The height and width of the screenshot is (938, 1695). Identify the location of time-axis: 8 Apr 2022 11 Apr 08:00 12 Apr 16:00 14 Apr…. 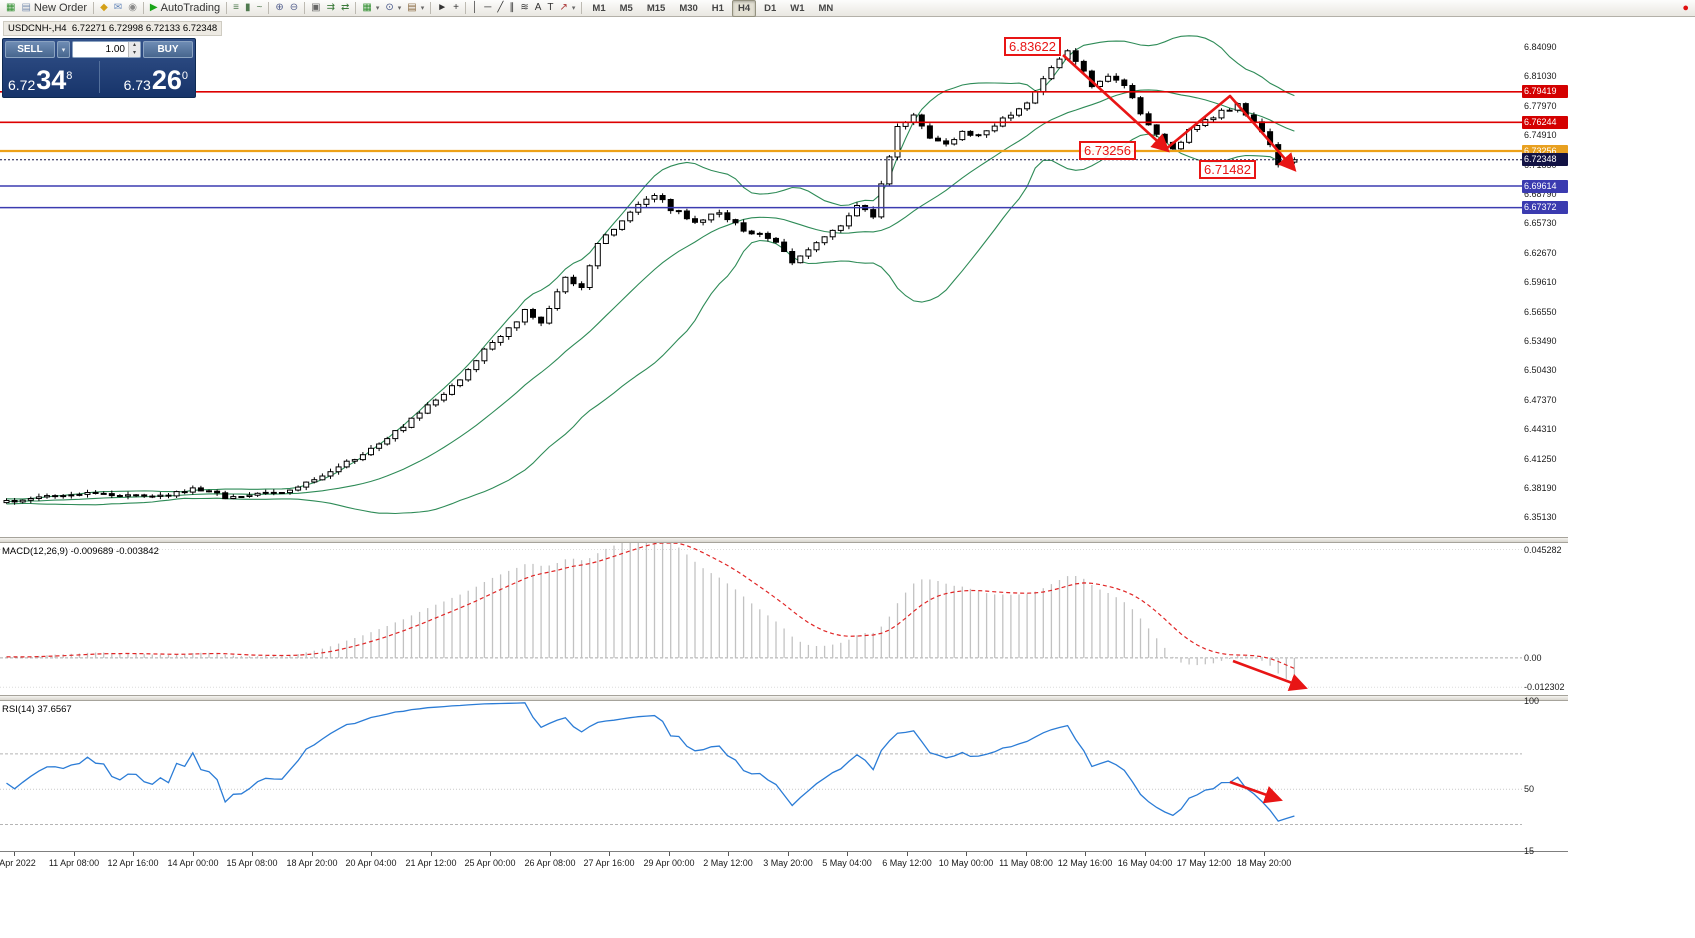
(784, 861).